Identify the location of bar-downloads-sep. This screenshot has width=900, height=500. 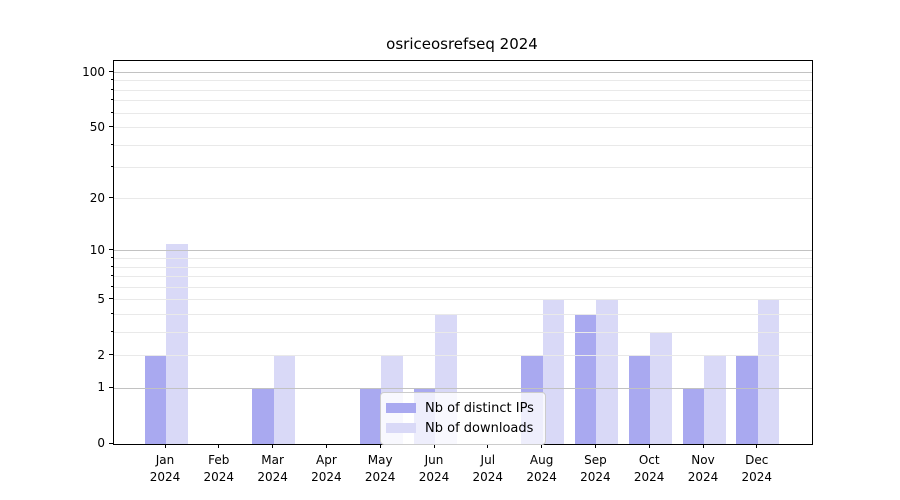
(607, 371).